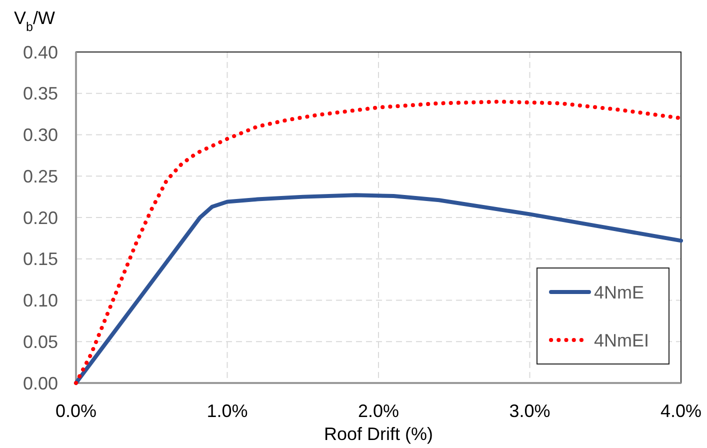  I want to click on y-tick-label: 0.20, so click(40, 218).